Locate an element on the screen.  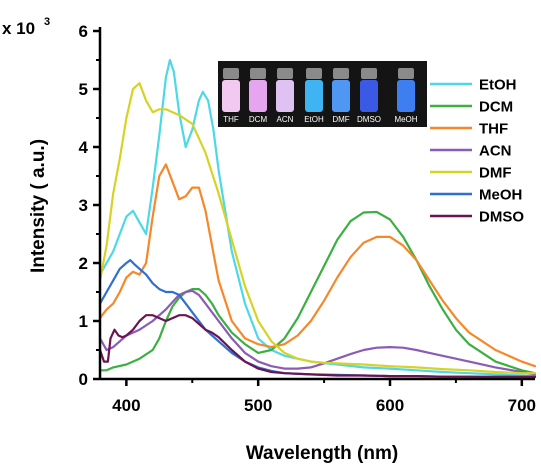
legend-label-dmso: DMSO is located at coordinates (501, 217).